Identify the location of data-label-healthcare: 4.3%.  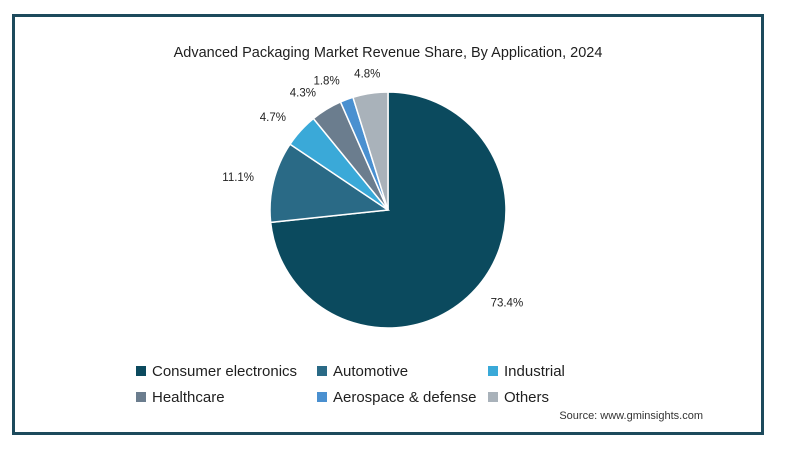
(303, 93).